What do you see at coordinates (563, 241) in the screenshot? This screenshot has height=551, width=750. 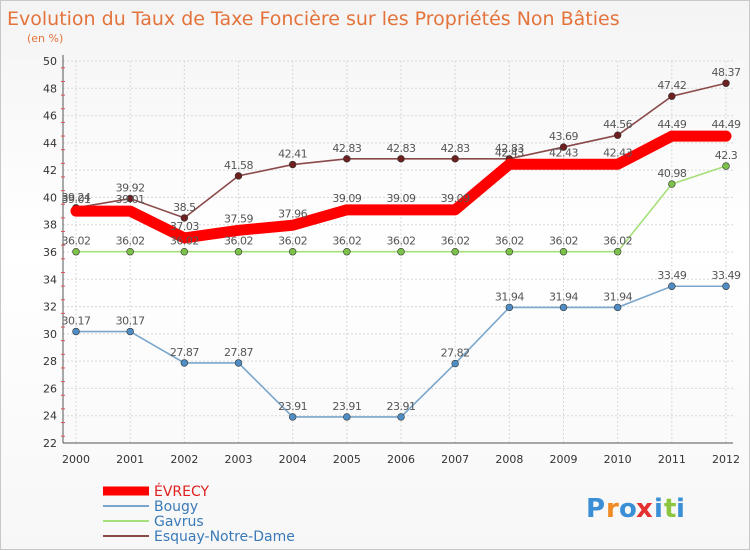 I see `data-label-gavrus-2009: 36.02` at bounding box center [563, 241].